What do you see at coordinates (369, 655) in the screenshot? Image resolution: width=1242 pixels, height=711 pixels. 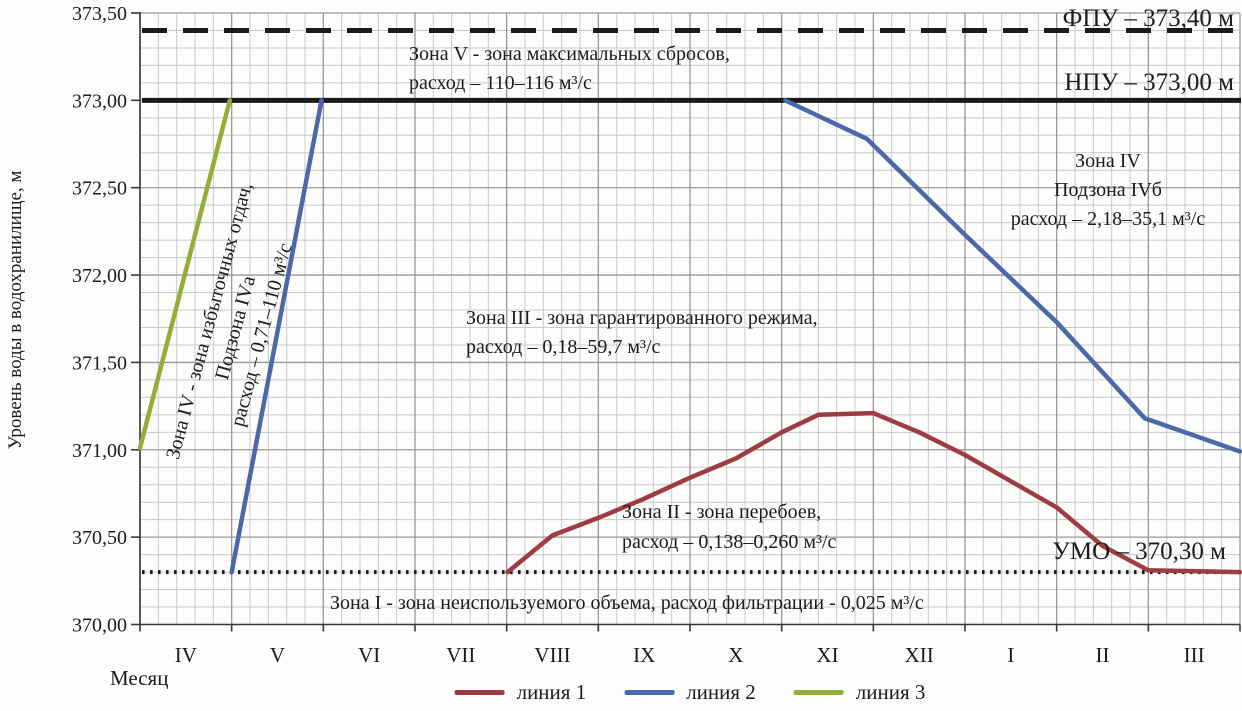 I see `x-tick-label: VI` at bounding box center [369, 655].